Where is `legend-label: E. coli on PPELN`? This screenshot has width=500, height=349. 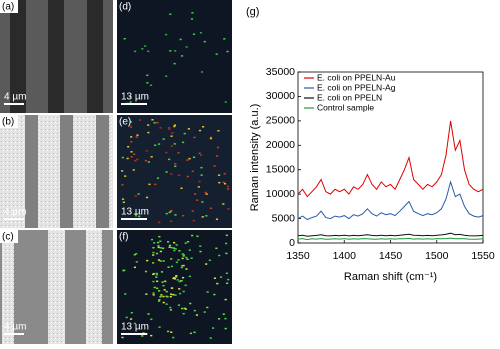
legend-label: E. coli on PPELN is located at coordinates (349, 97).